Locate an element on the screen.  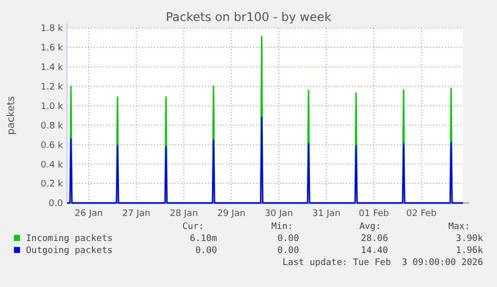
x-tick-label: 28 Jan is located at coordinates (184, 214).